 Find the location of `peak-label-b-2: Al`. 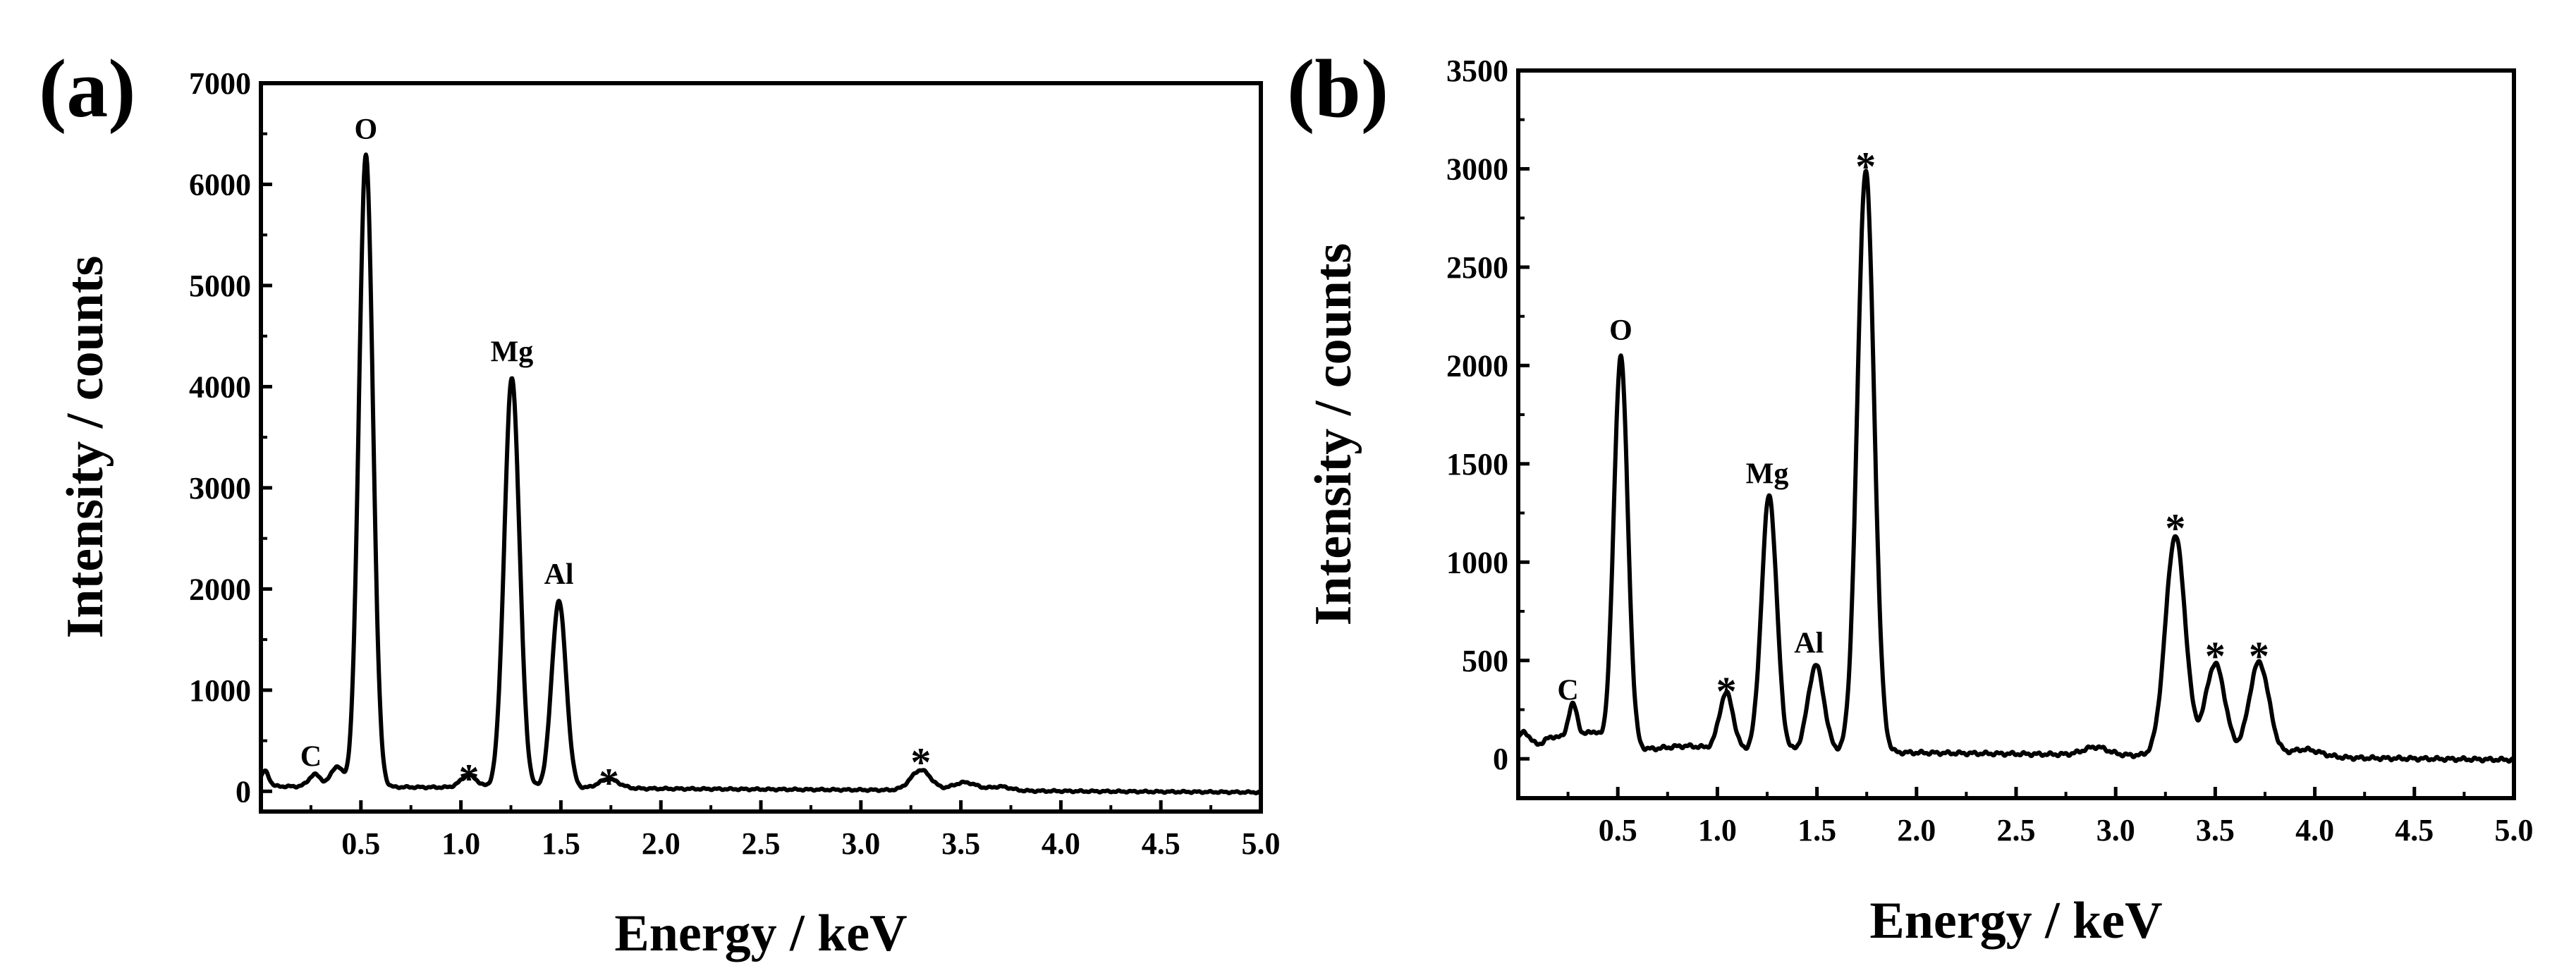

peak-label-b-2: Al is located at coordinates (1809, 644).